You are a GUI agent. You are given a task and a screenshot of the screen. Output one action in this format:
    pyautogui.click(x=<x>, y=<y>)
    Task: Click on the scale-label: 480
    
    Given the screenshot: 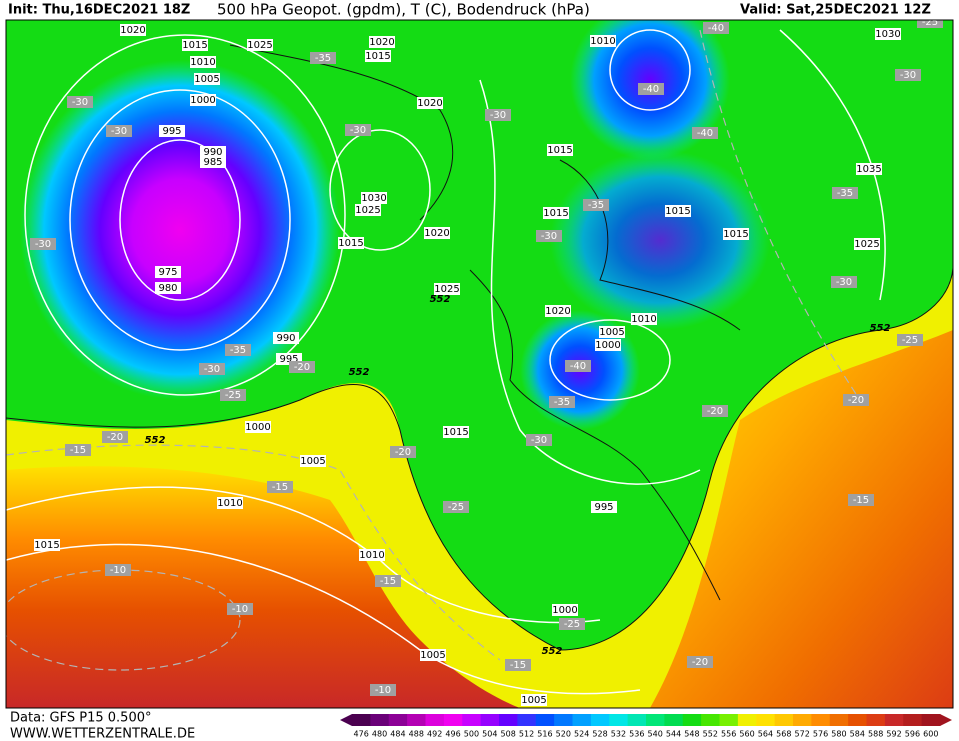 What is the action you would take?
    pyautogui.click(x=379, y=734)
    